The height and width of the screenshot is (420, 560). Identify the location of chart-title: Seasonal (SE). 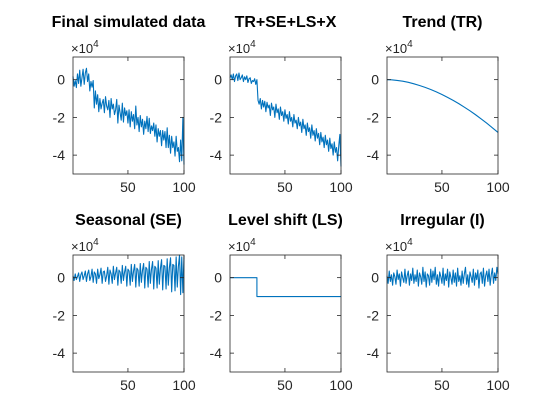
(128, 220).